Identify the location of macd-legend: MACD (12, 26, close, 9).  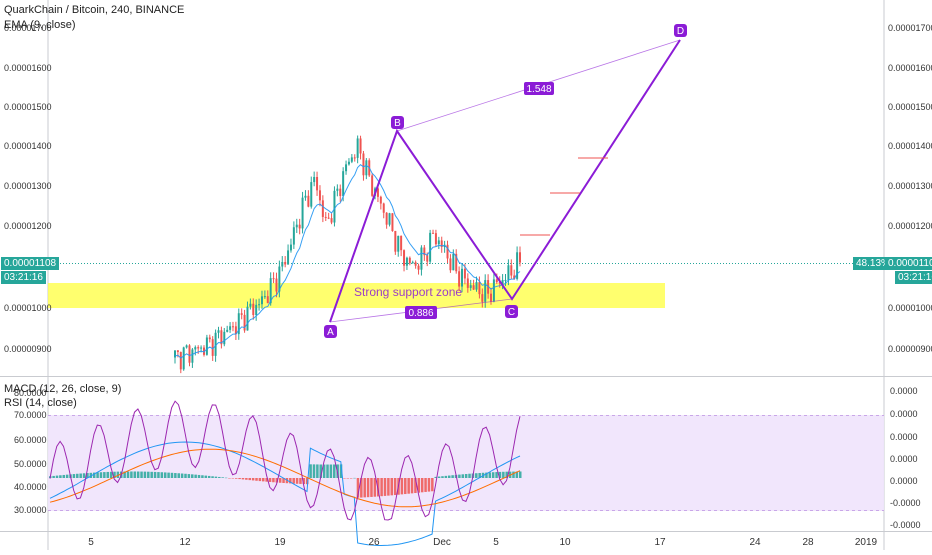
(63, 389).